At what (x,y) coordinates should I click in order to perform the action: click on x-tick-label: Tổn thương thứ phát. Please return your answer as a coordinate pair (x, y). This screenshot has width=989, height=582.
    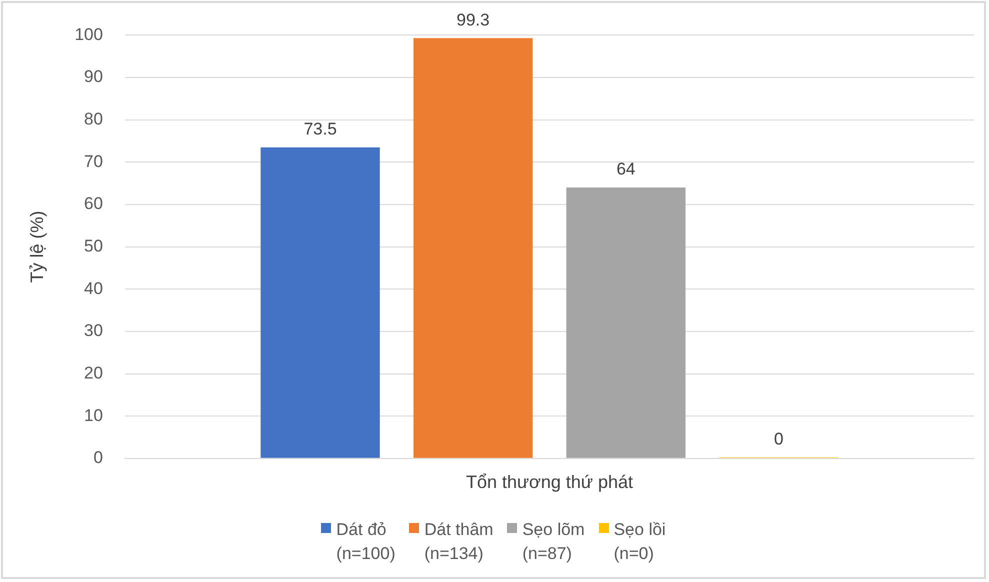
    Looking at the image, I should click on (549, 482).